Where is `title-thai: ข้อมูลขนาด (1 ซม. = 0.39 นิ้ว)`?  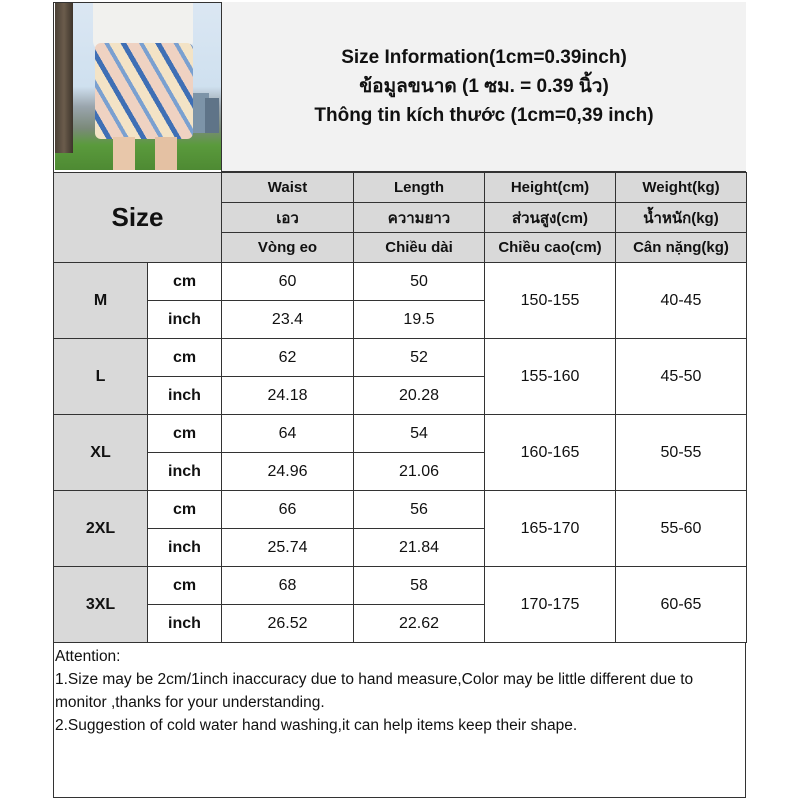
title-thai: ข้อมูลขนาด (1 ซม. = 0.39 นิ้ว) is located at coordinates (484, 86).